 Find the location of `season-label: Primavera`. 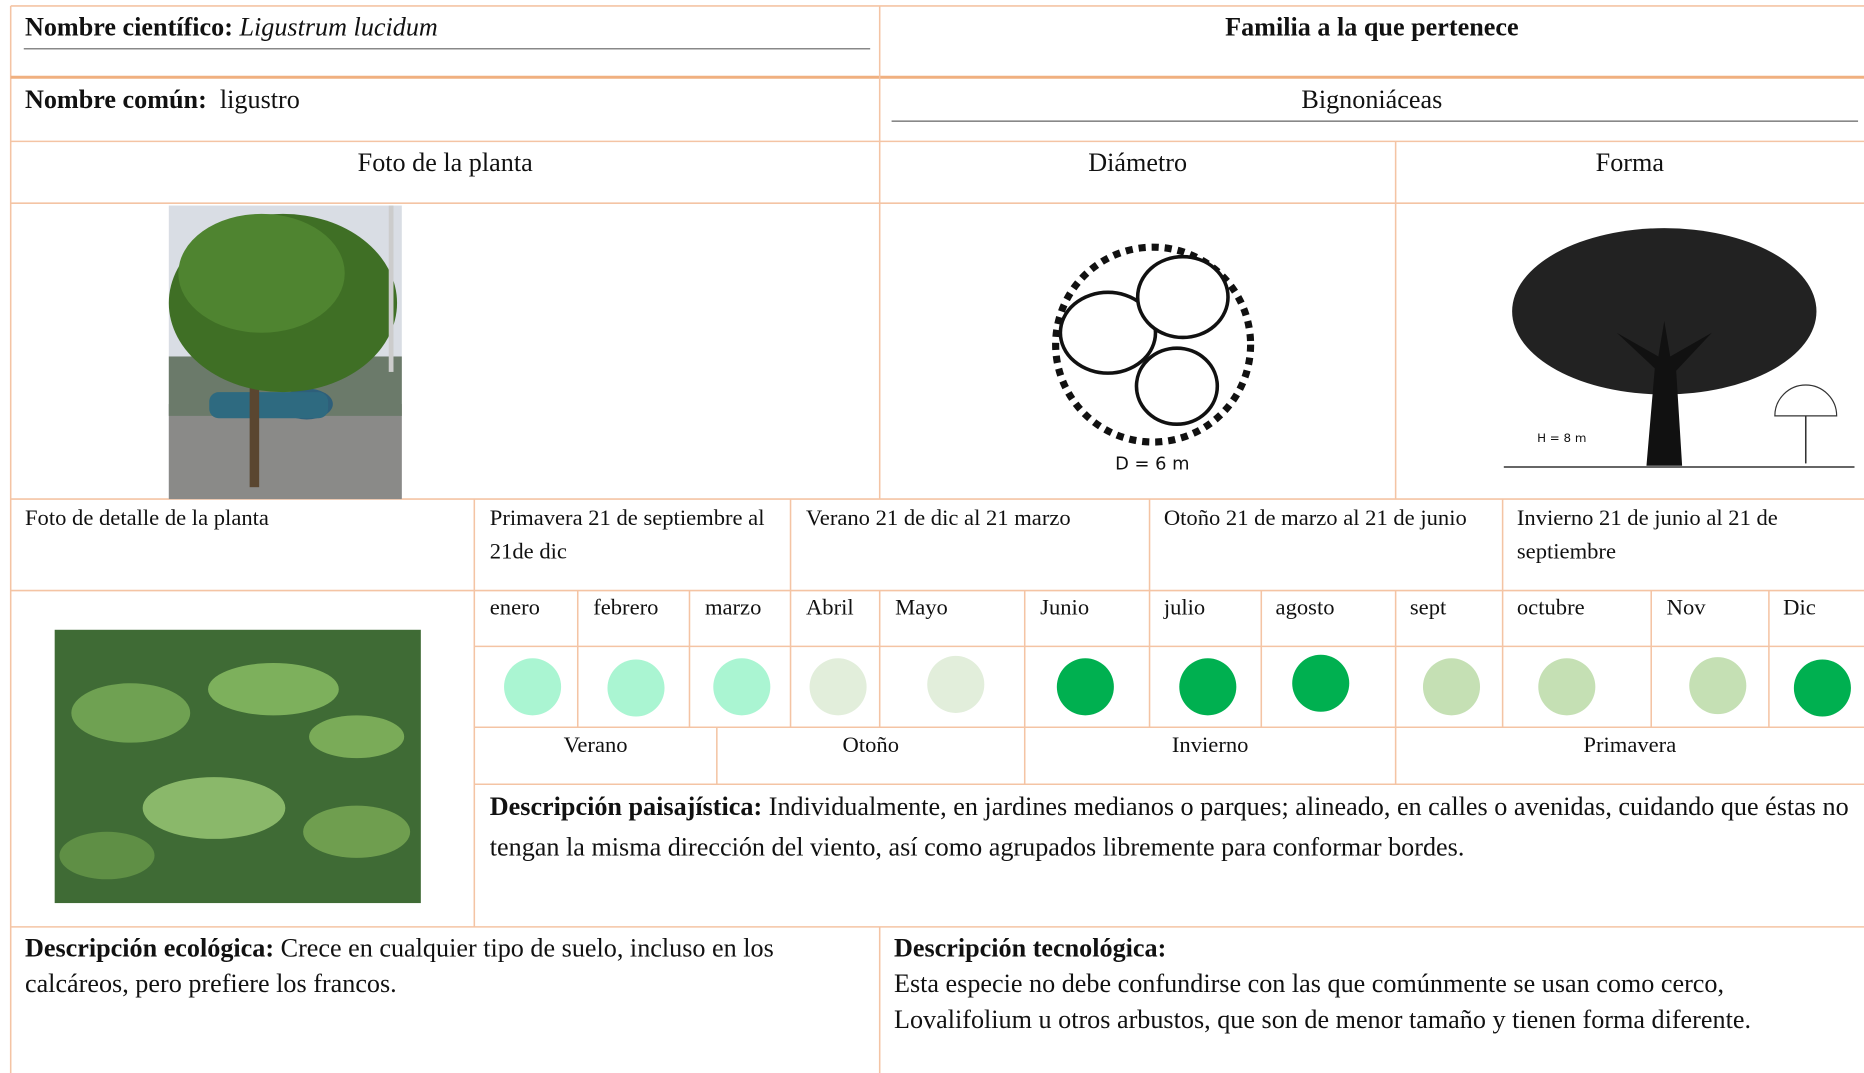

season-label: Primavera is located at coordinates (1630, 746).